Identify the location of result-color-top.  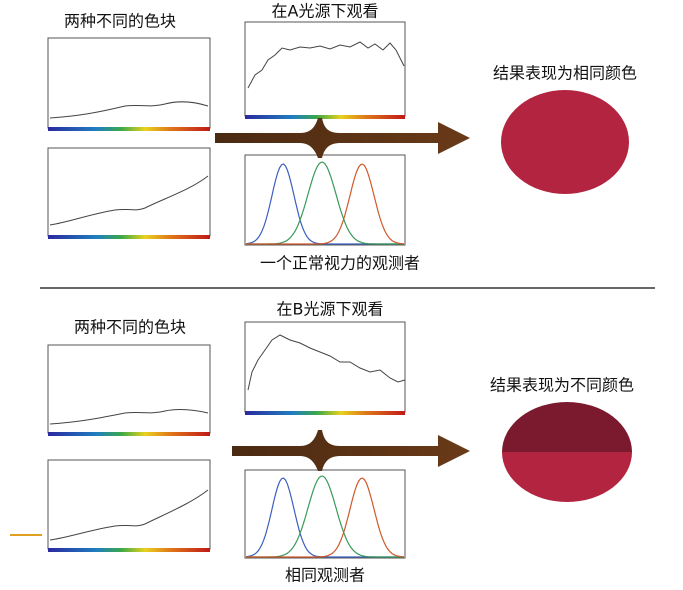
(567, 427).